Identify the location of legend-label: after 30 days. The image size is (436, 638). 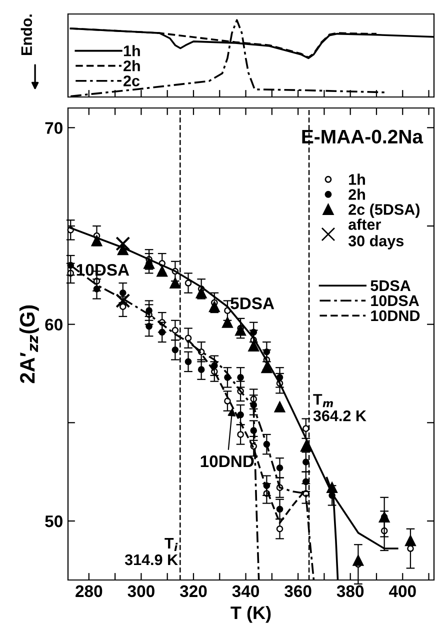
(376, 234).